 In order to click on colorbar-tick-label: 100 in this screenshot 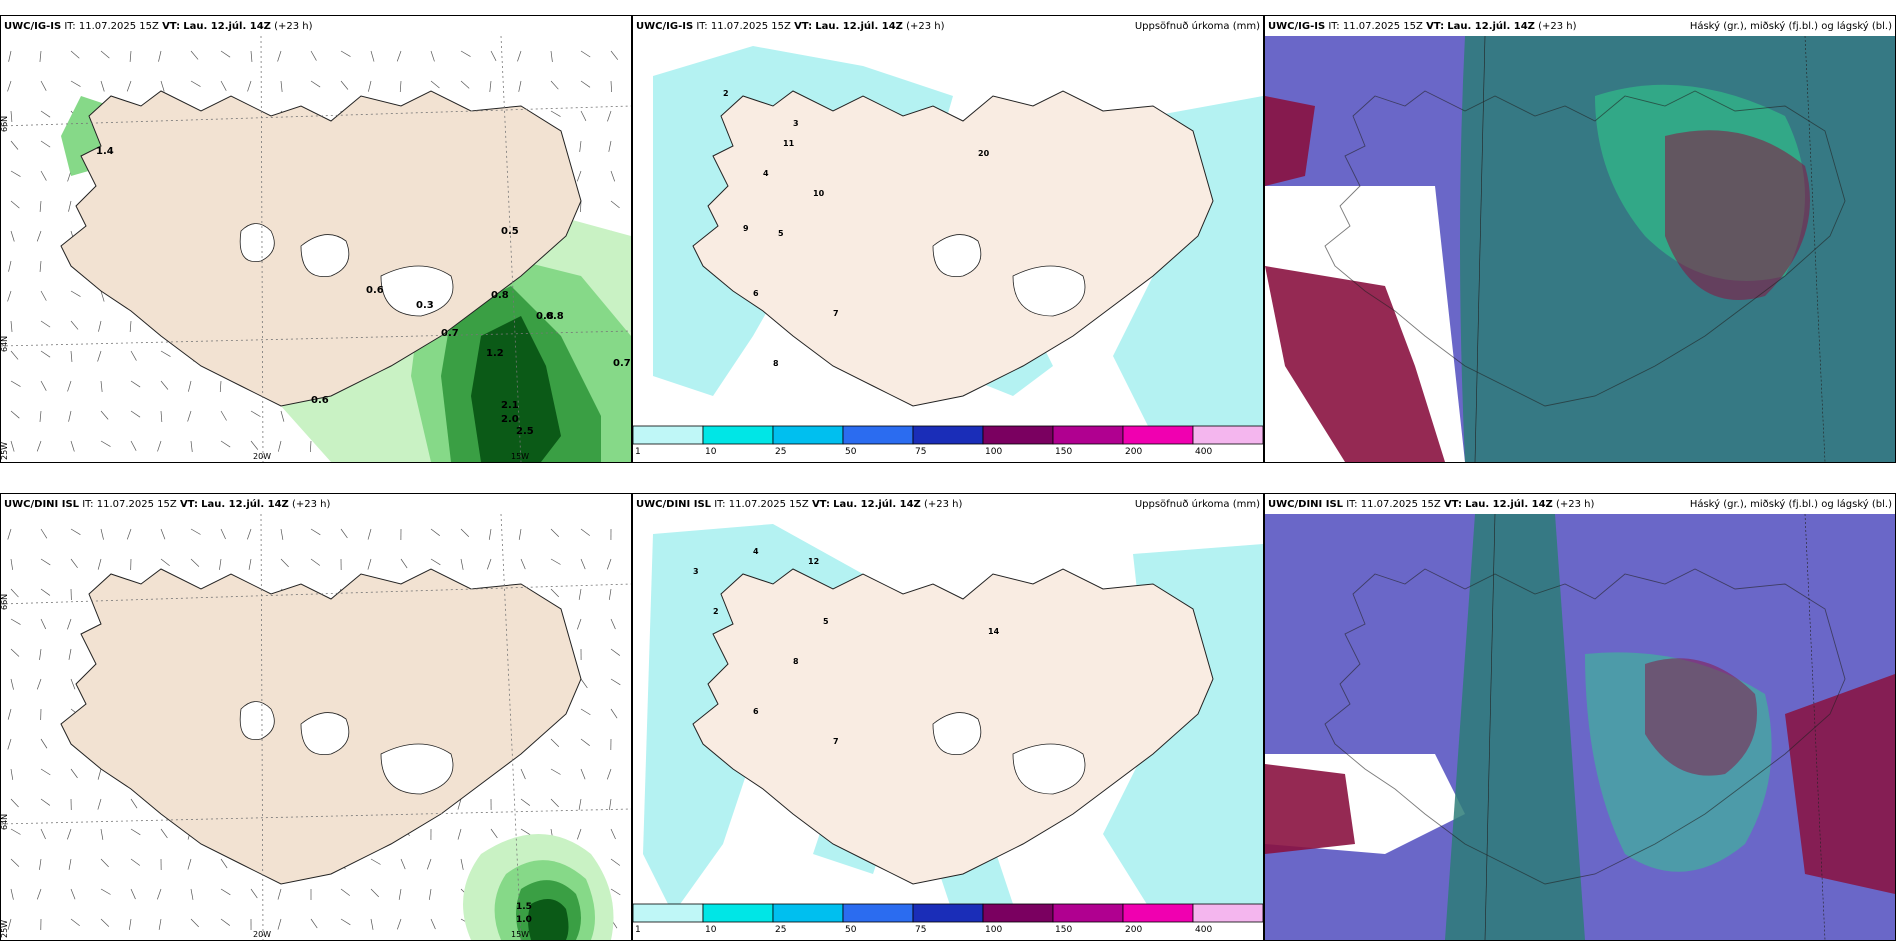, I will do `click(993, 930)`.